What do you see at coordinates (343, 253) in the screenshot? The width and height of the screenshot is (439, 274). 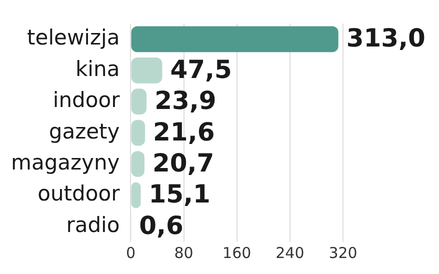 I see `x-tick-label: 320` at bounding box center [343, 253].